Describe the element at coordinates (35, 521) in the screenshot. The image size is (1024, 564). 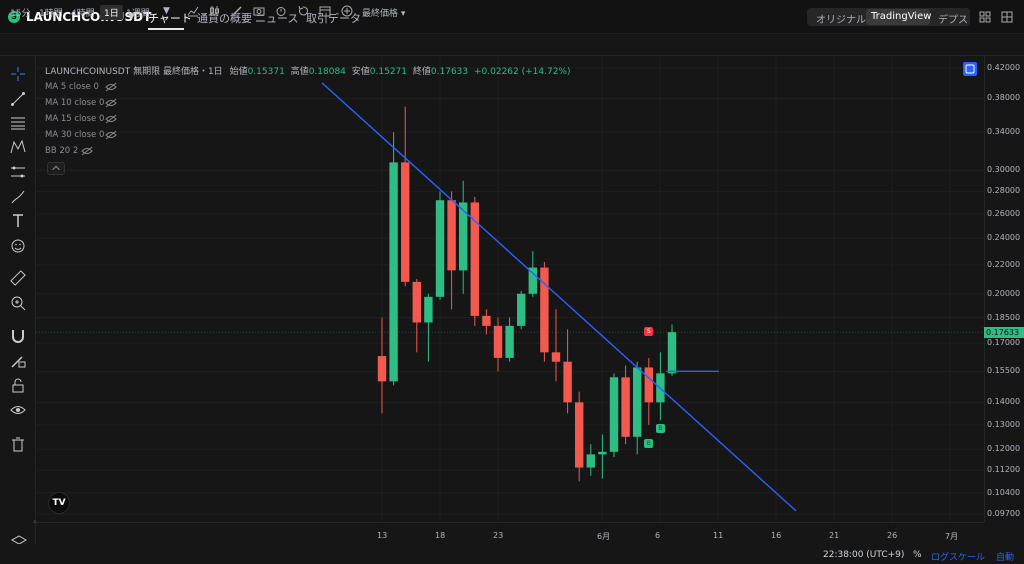
I see `scroll-left-icon: ‹` at that location.